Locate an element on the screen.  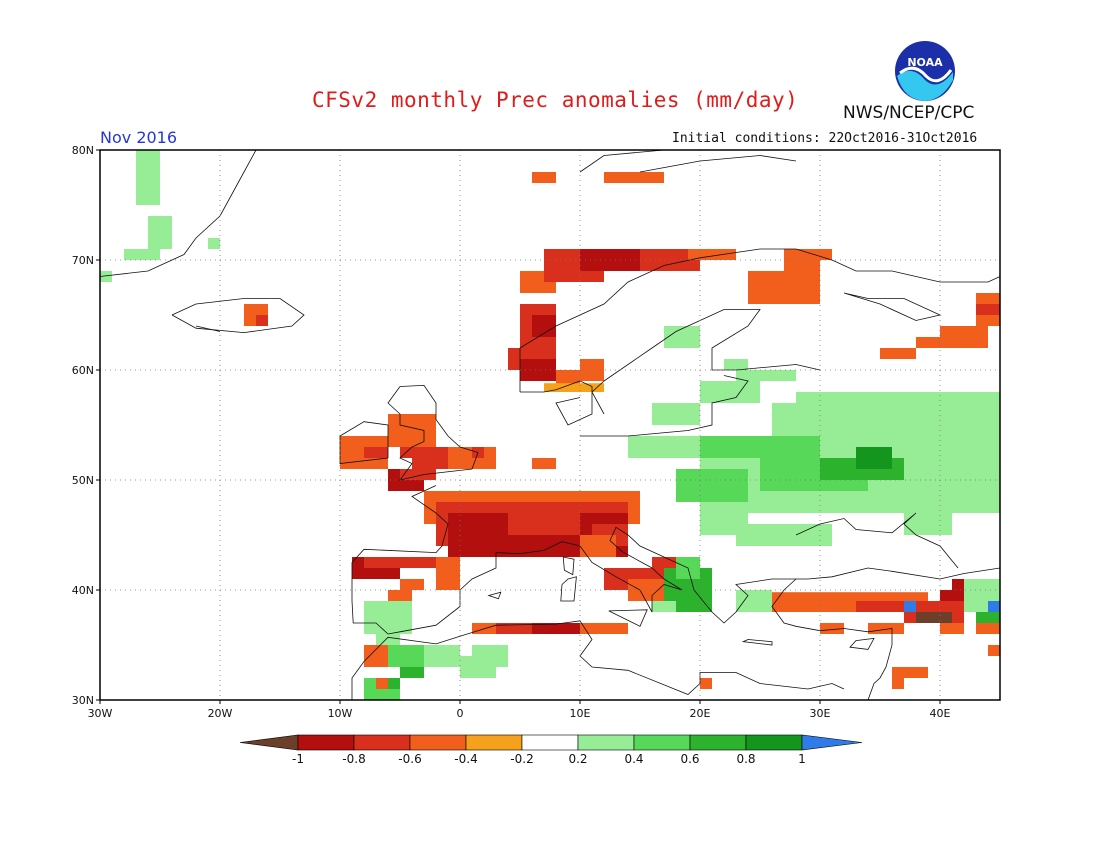
colorbar-tick-label: 0.4 is located at coordinates (634, 759).